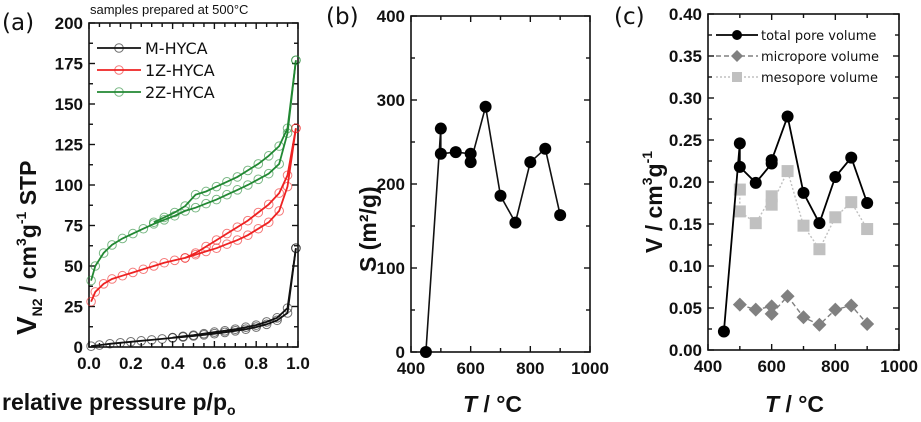 The height and width of the screenshot is (422, 921). Describe the element at coordinates (685, 182) in the screenshot. I see `panel-c-ytick-label: 0.20` at that location.